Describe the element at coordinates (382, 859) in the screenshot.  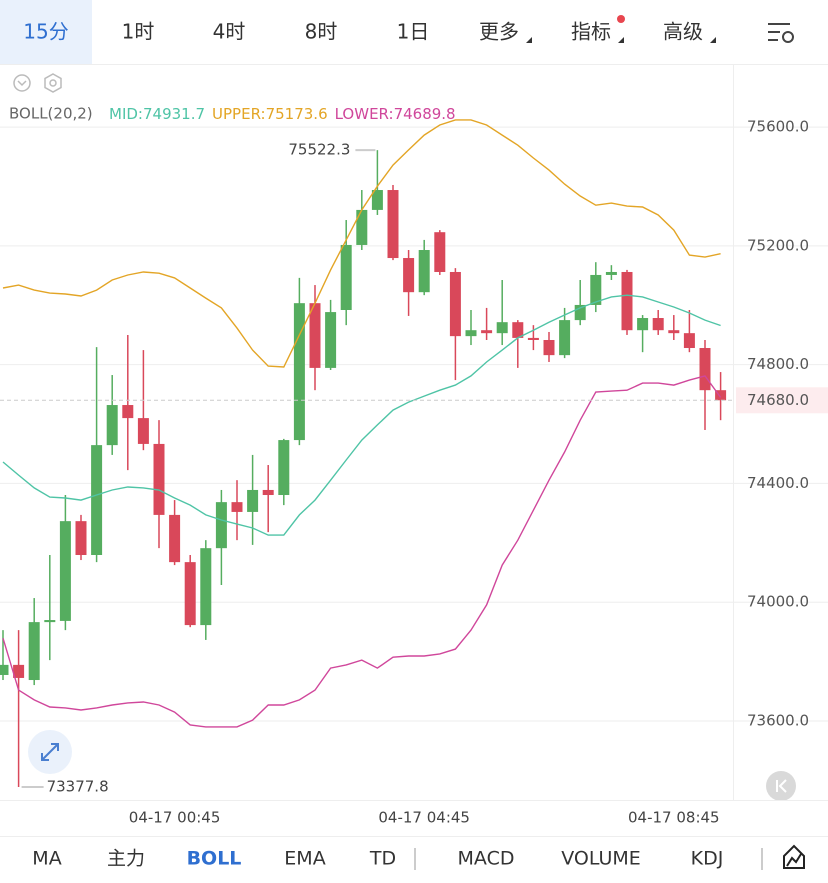
I see `indicator-tab: TD` at that location.